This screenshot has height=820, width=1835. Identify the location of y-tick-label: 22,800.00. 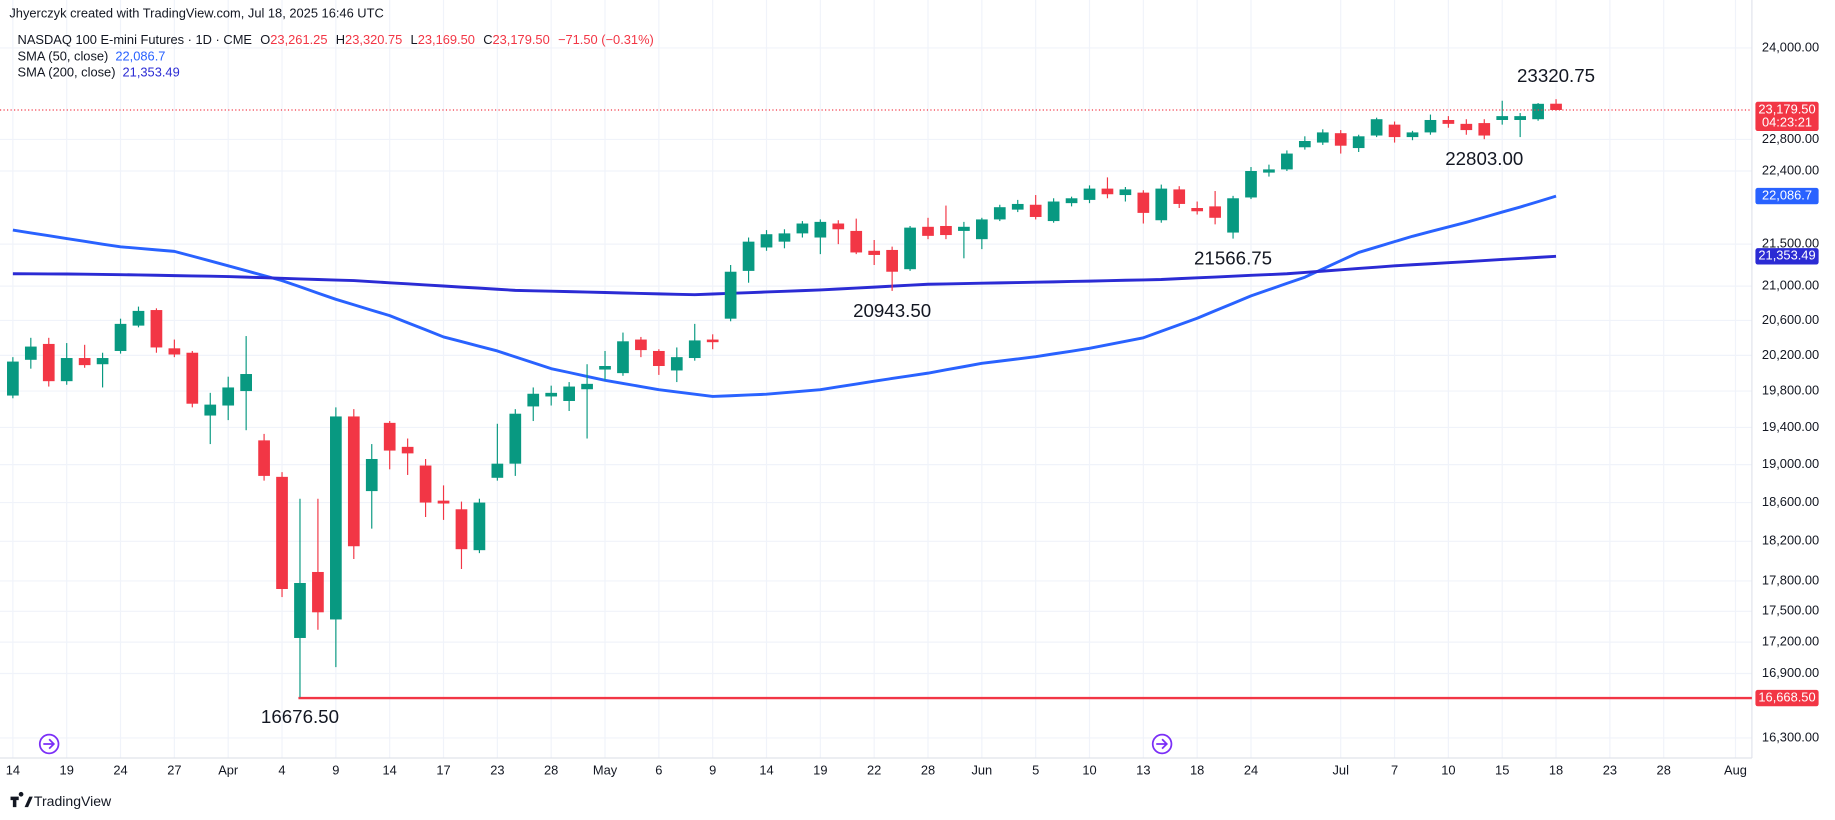
(1790, 138).